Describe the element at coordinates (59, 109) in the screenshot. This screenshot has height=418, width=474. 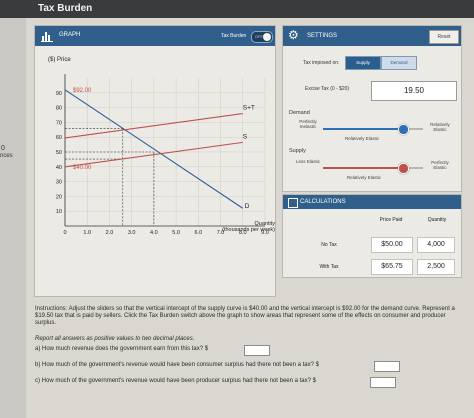
I see `y-tick-label: 80` at that location.